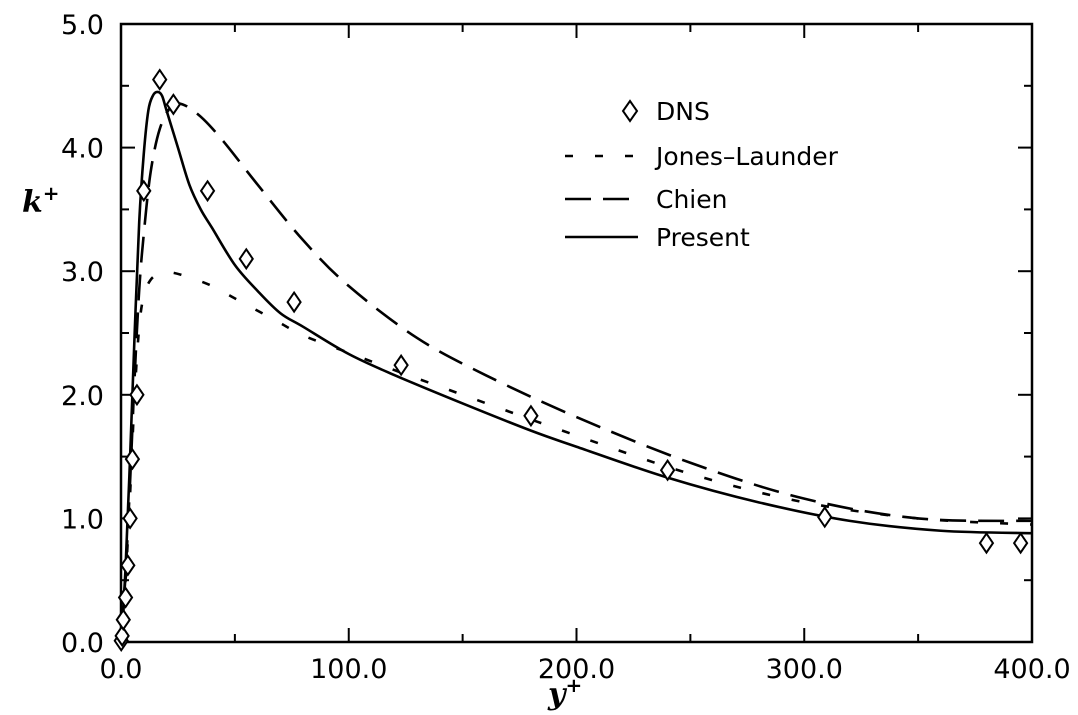 Image resolution: width=1078 pixels, height=715 pixels. I want to click on legend-dns-marker, so click(630, 111).